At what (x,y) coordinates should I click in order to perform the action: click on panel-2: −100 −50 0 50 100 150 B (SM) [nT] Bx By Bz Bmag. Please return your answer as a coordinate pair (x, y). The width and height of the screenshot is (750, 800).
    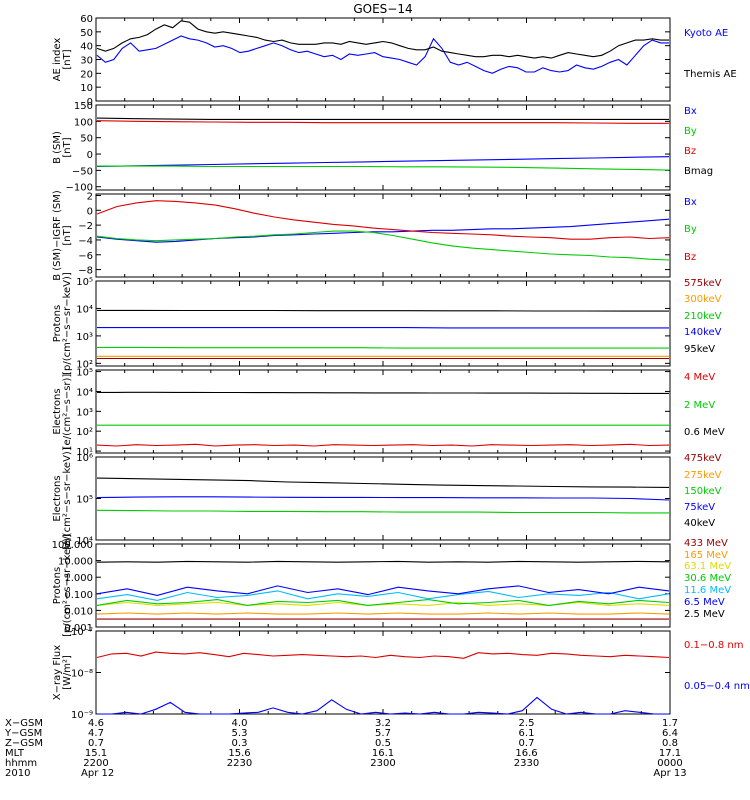
    Looking at the image, I should click on (382, 147).